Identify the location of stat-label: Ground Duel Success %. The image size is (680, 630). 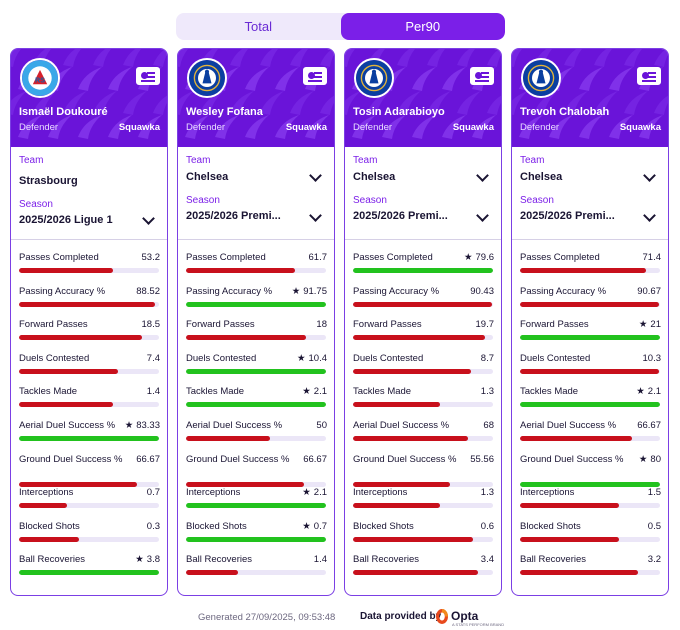
(71, 459).